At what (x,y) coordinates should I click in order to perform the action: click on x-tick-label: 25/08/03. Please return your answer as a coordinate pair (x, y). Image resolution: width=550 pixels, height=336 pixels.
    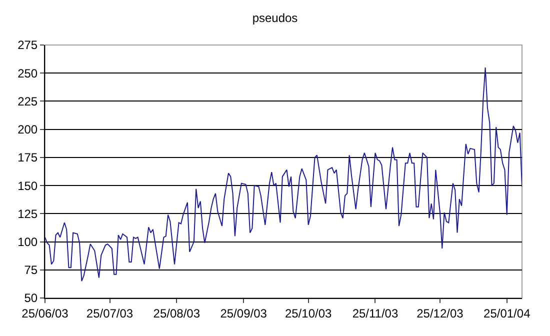
    Looking at the image, I should click on (176, 313).